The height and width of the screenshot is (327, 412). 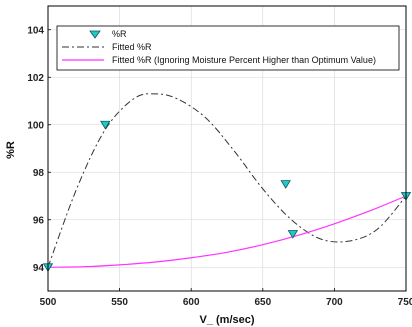 I want to click on y-tick-label: 96, so click(x=39, y=220).